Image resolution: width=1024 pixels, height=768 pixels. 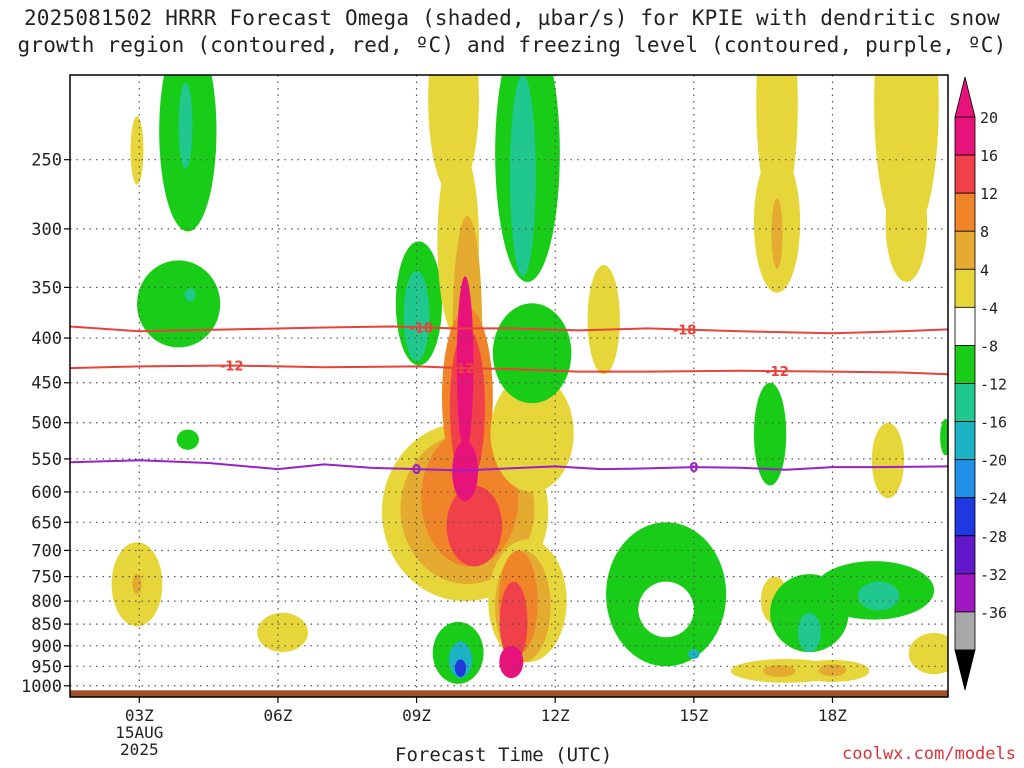 What do you see at coordinates (416, 470) in the screenshot?
I see `contour-label-0-0: 0` at bounding box center [416, 470].